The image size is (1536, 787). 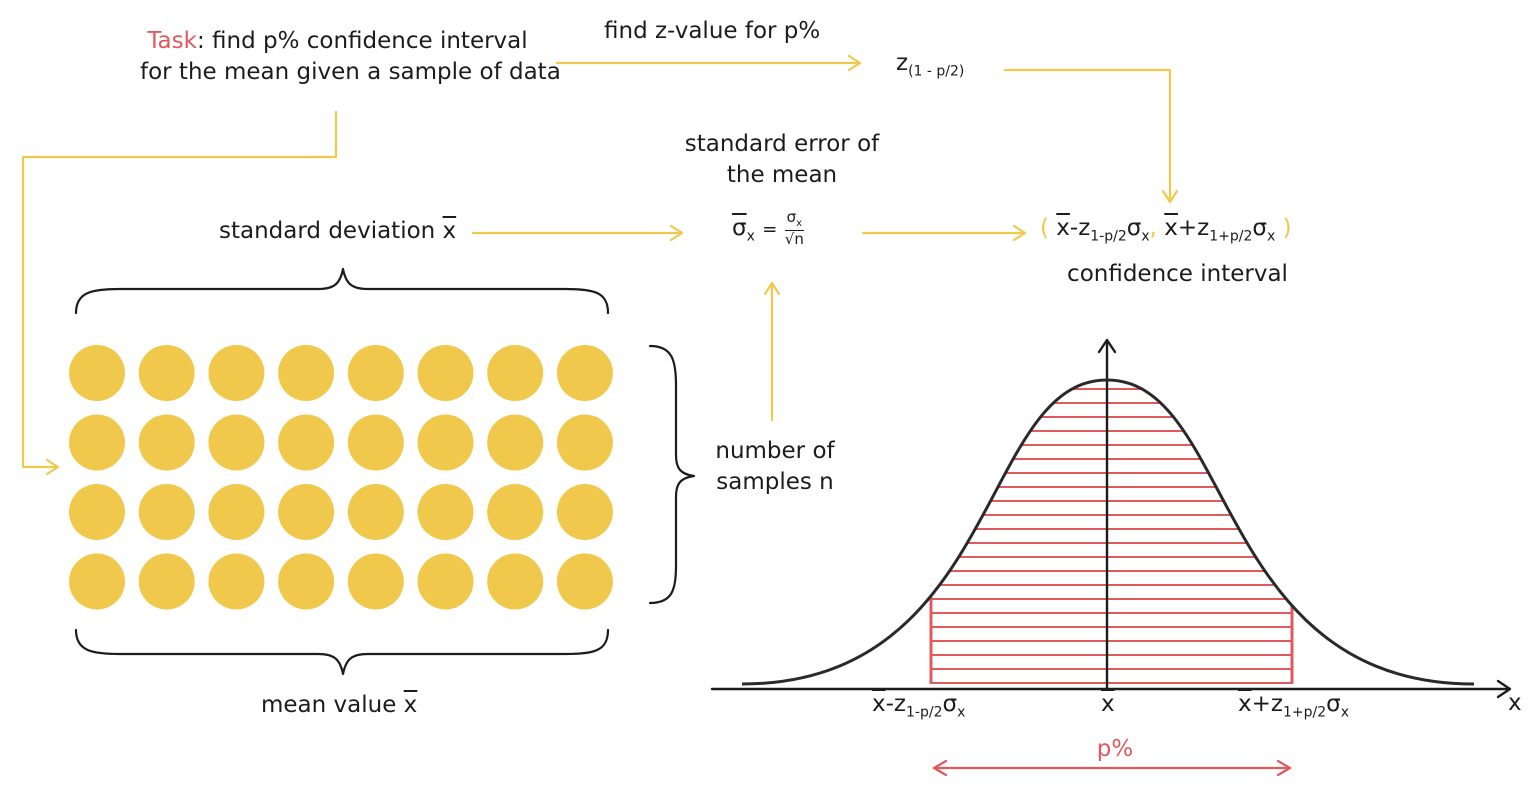 I want to click on find-z-label: find z-value for p%, so click(x=712, y=31).